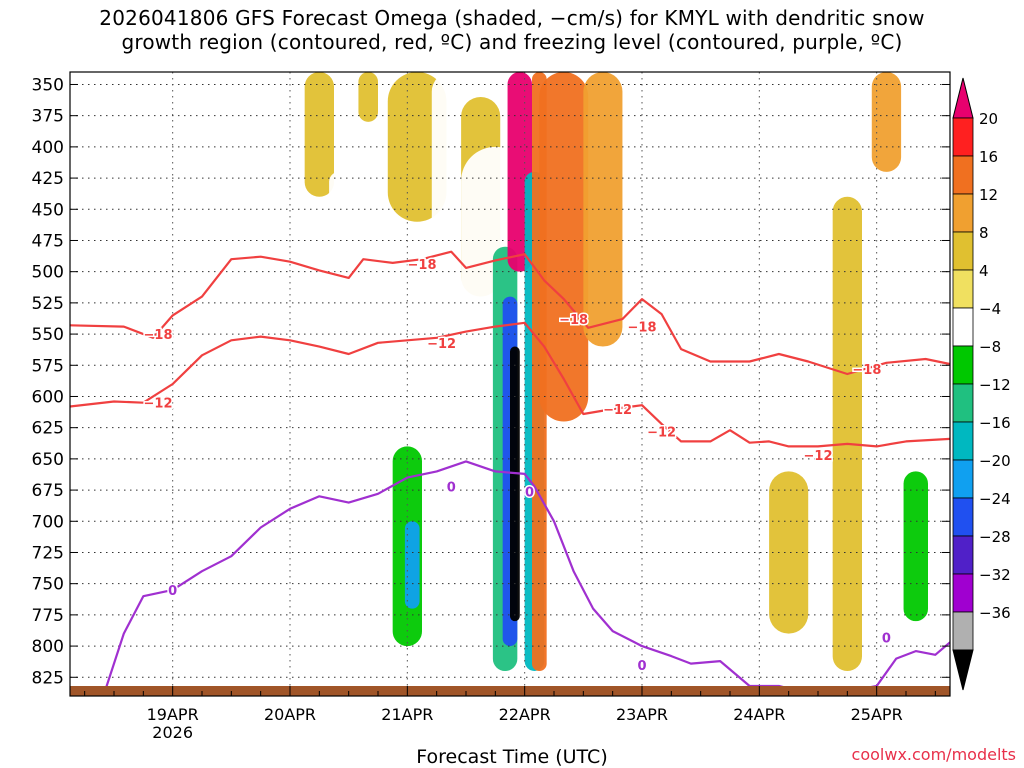 Image resolution: width=1024 pixels, height=768 pixels. I want to click on y-tick-label-800: 800, so click(48, 647).